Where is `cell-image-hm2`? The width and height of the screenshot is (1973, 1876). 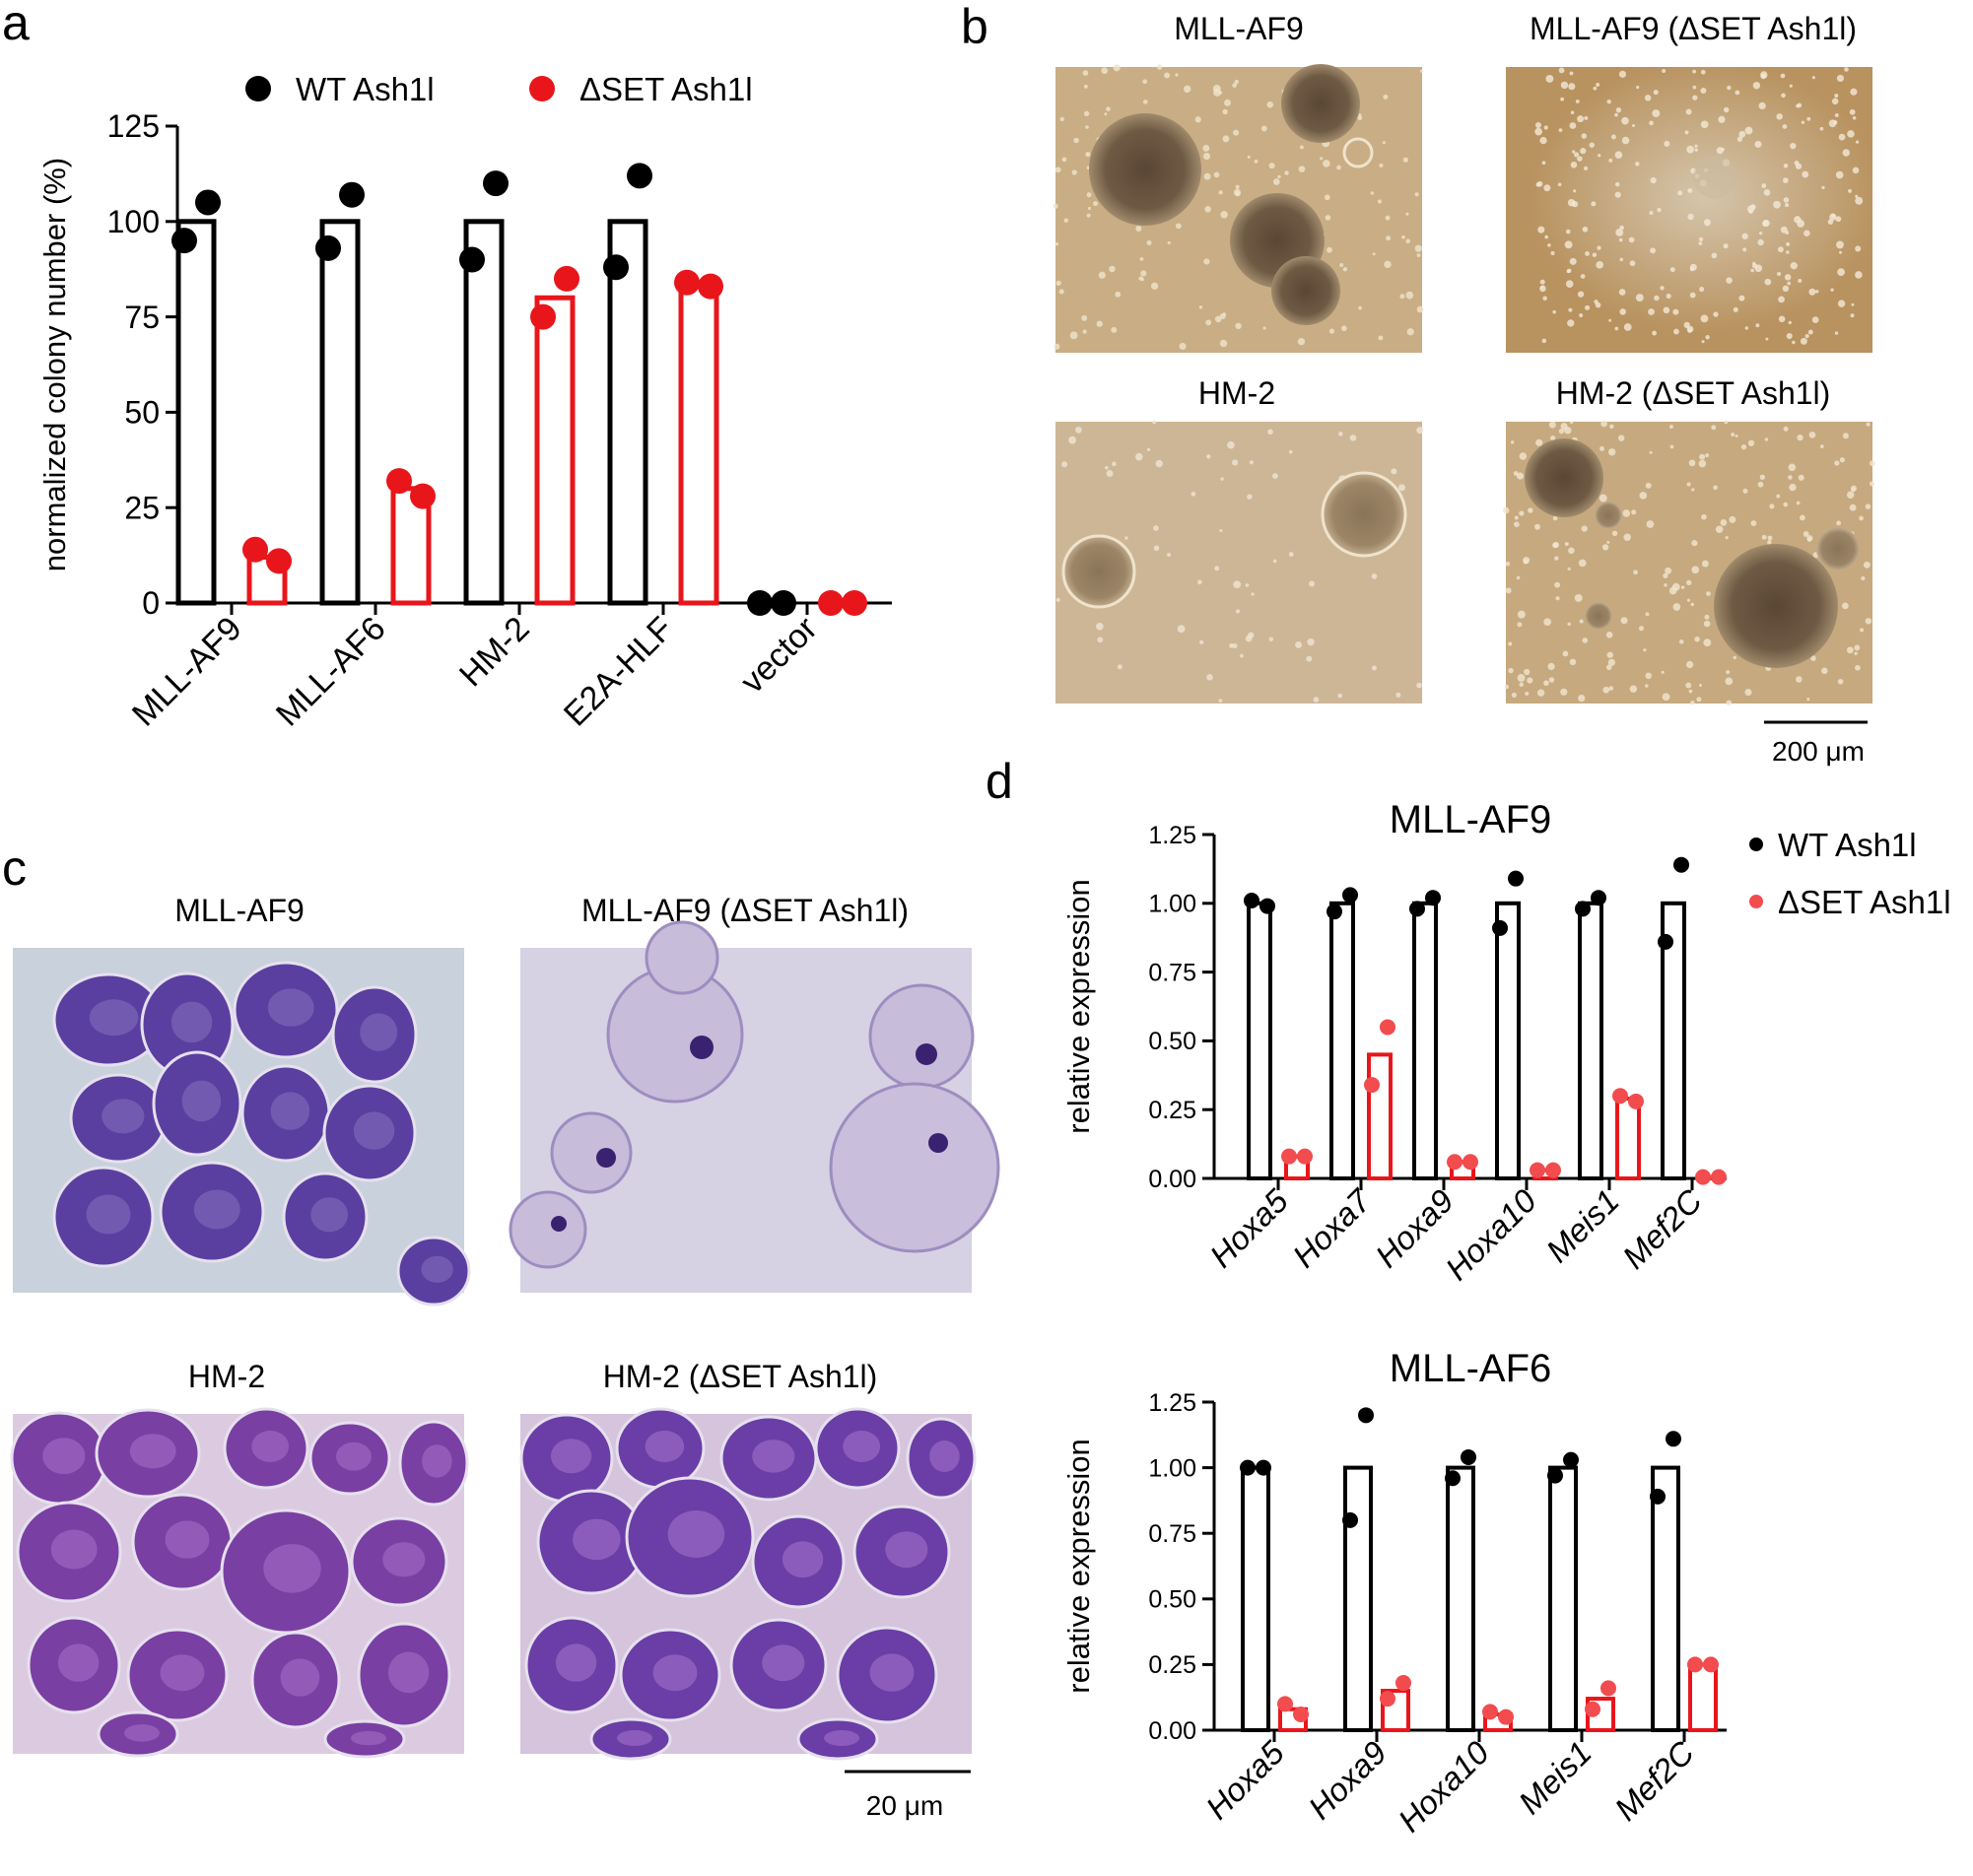
cell-image-hm2 is located at coordinates (239, 1583).